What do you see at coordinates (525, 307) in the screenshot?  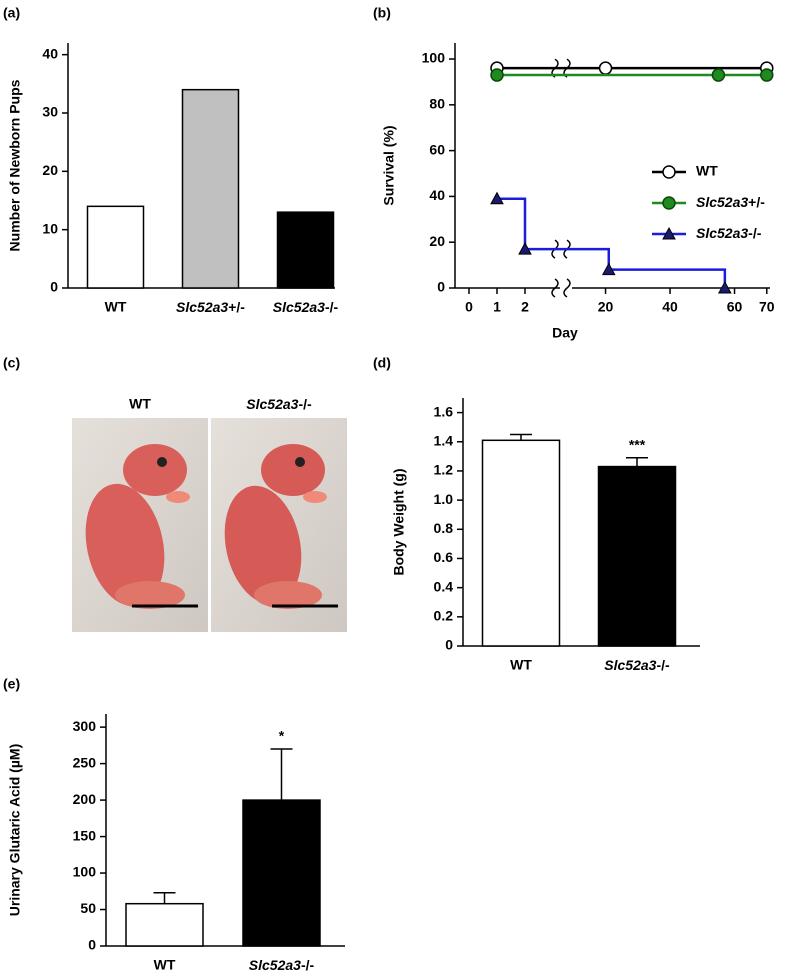 I see `x-tick-label: 2` at bounding box center [525, 307].